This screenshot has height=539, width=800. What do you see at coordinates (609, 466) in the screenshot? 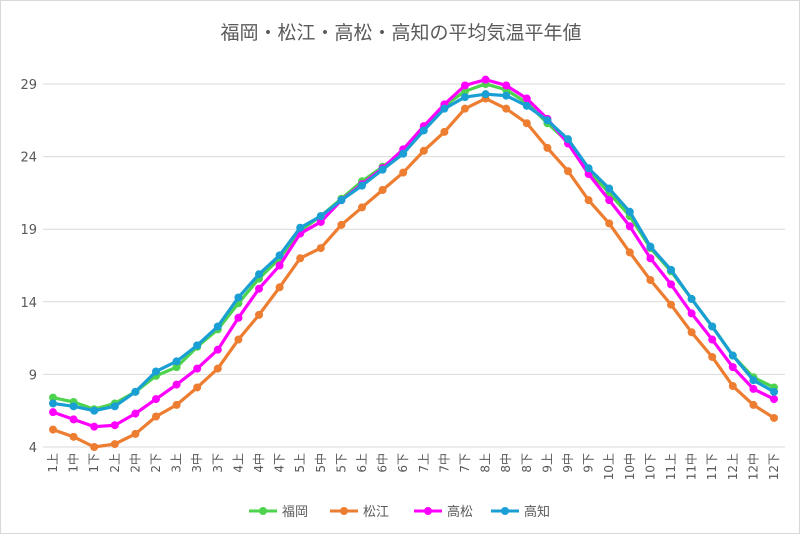
I see `x-tick-label: 10上` at bounding box center [609, 466].